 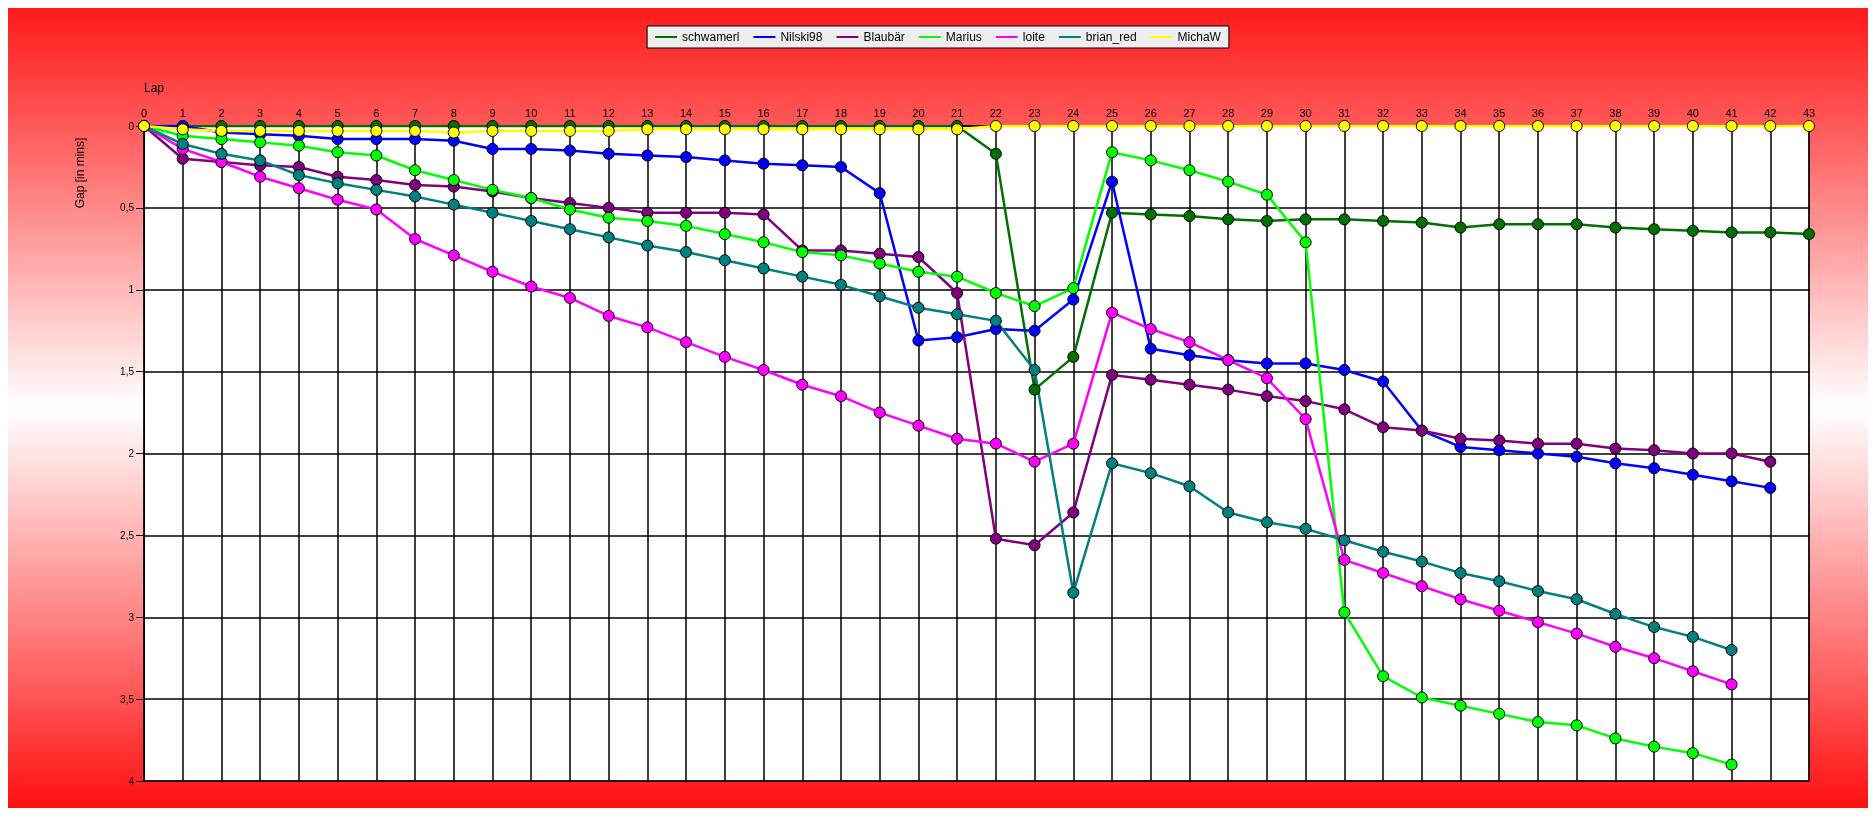 I want to click on x-tick-label: 17, so click(x=802, y=112).